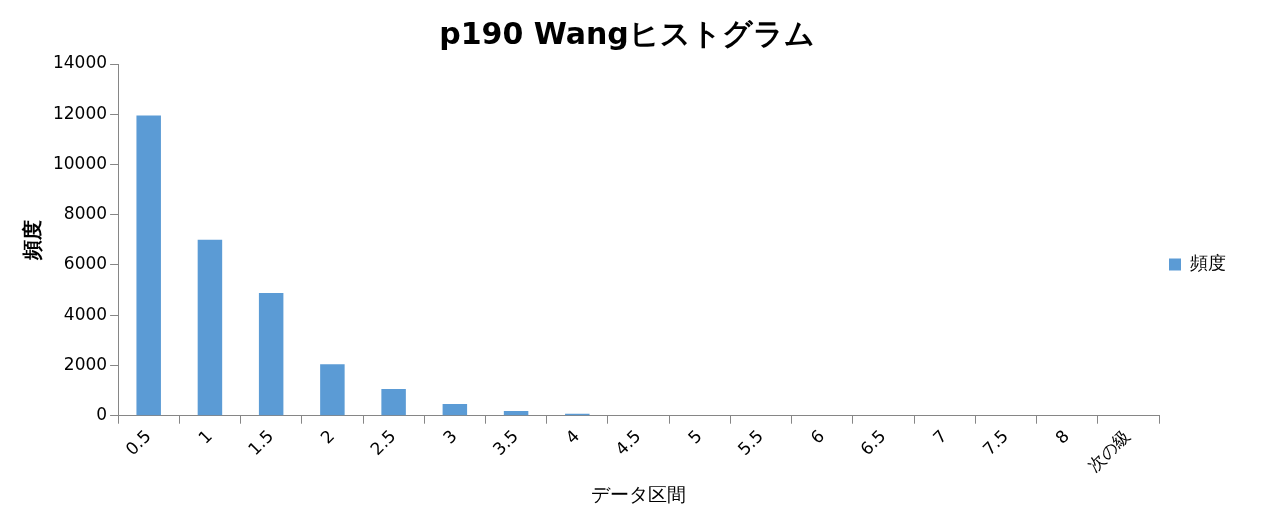  What do you see at coordinates (80, 162) in the screenshot?
I see `y-tick-label: 10000` at bounding box center [80, 162].